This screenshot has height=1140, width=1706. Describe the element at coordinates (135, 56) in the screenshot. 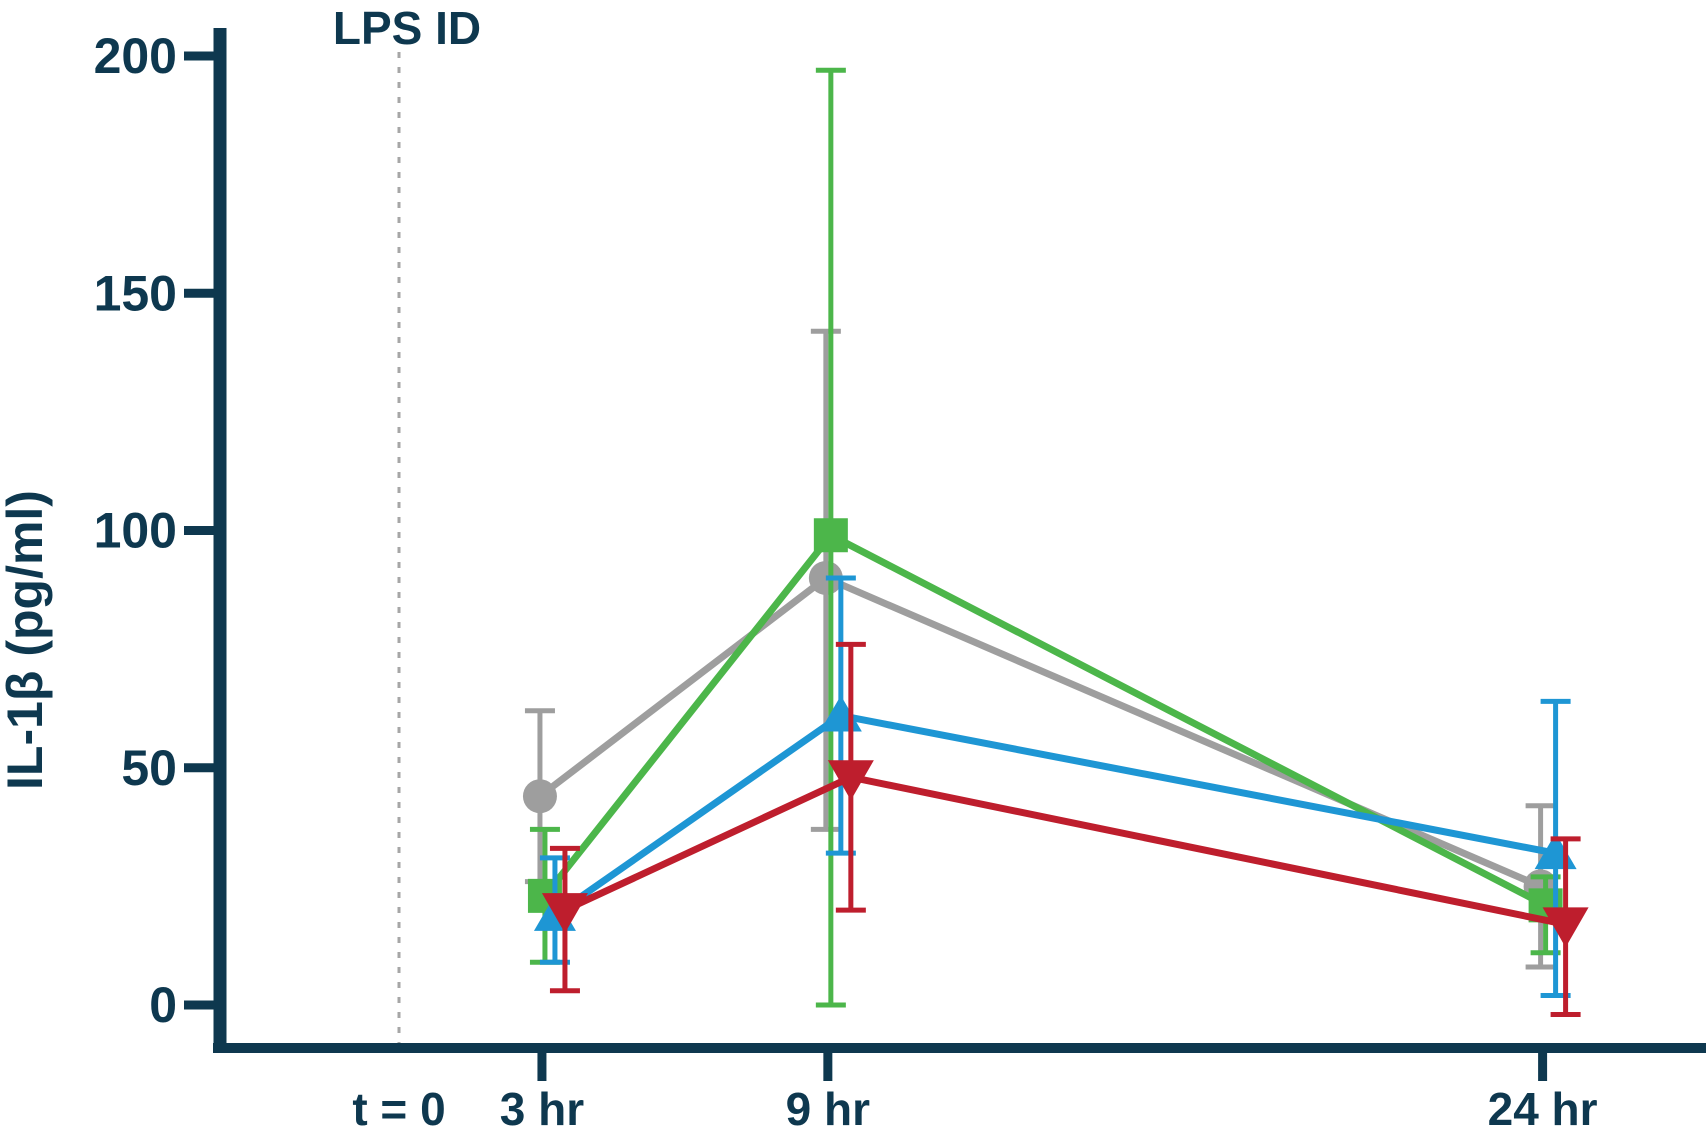

I see `y-tick-label: 200` at that location.